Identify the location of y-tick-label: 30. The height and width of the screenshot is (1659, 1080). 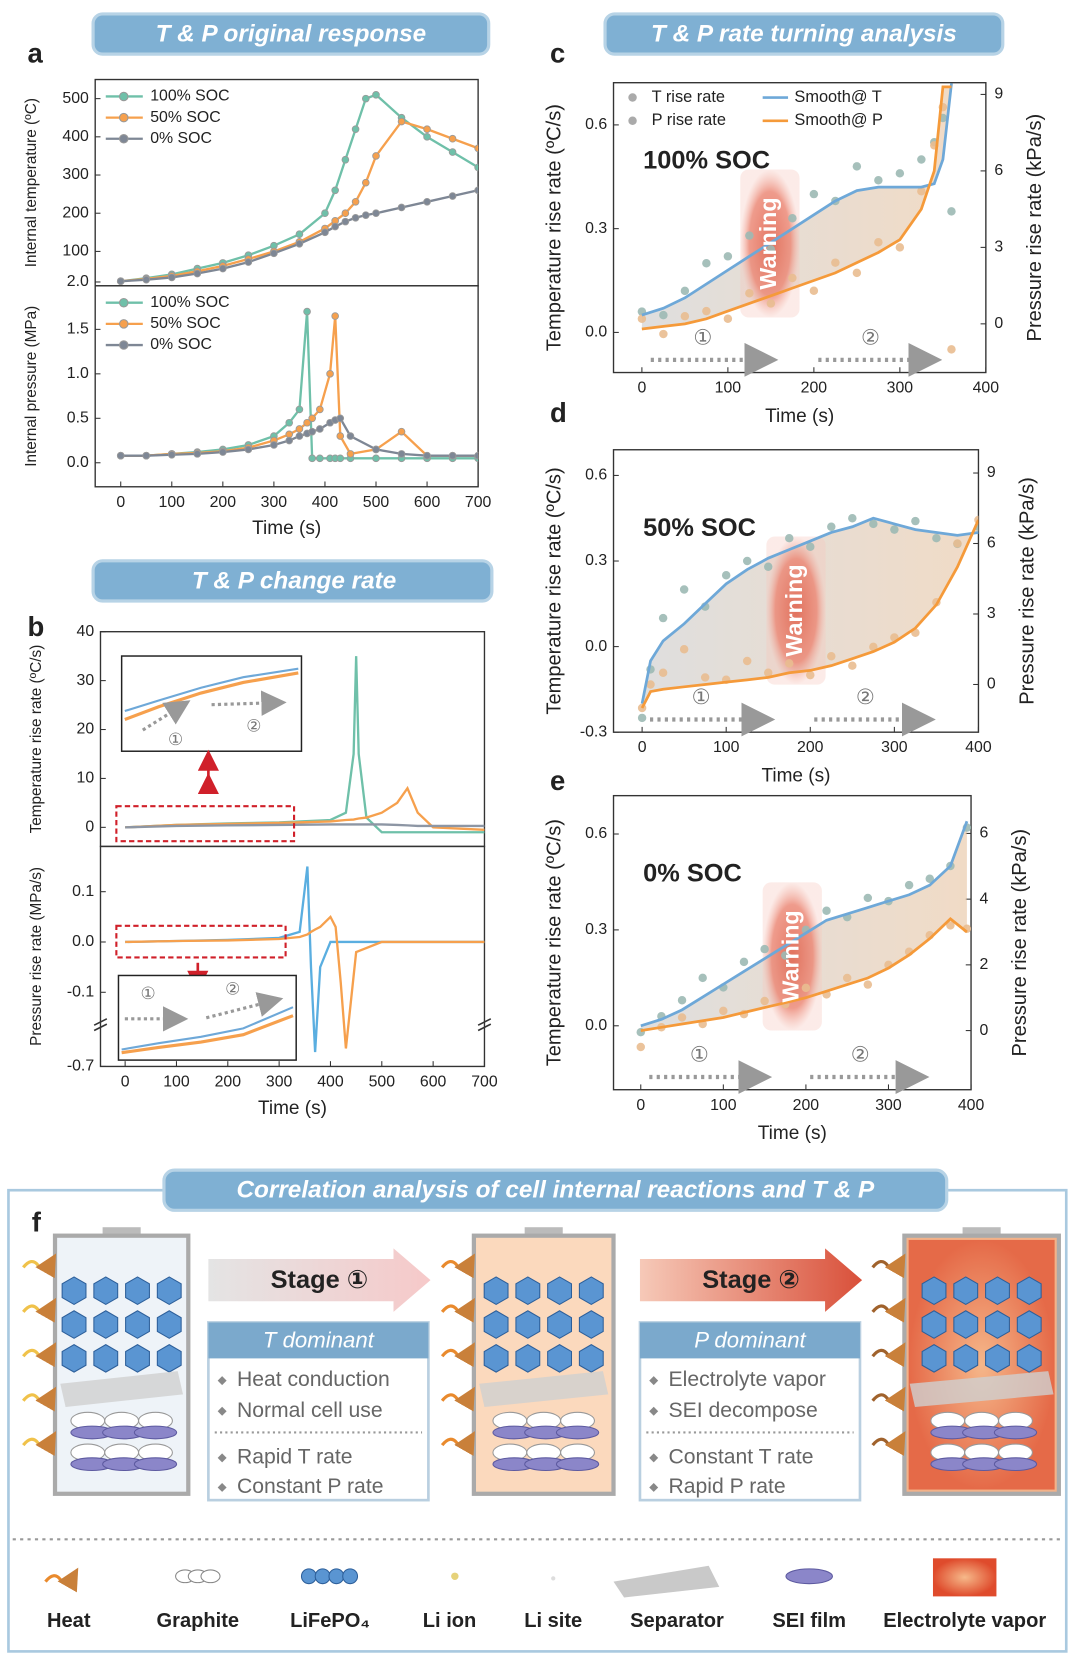
(86, 680).